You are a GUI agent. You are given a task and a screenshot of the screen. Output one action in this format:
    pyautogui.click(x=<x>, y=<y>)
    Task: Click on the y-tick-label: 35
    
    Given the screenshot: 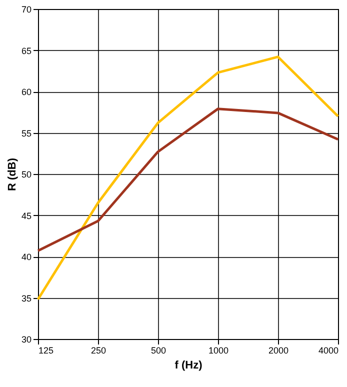 What is the action you would take?
    pyautogui.click(x=26, y=298)
    